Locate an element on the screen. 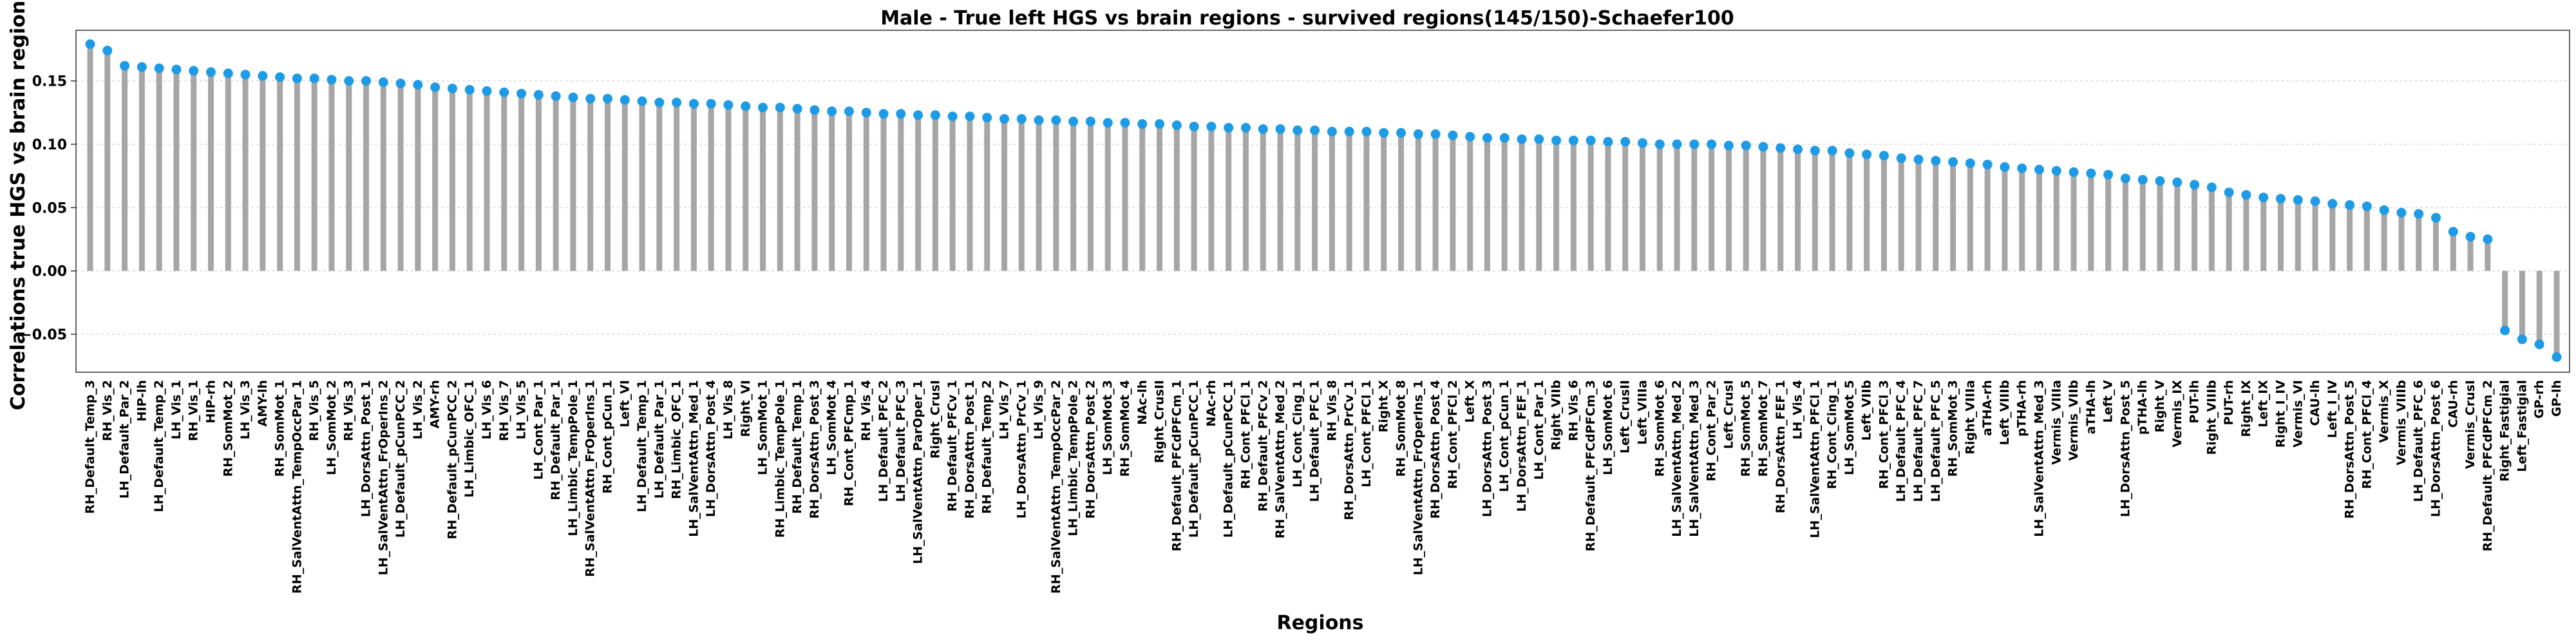 The height and width of the screenshot is (644, 2576). x-tick-label: RH_Vis_6 is located at coordinates (1573, 411).